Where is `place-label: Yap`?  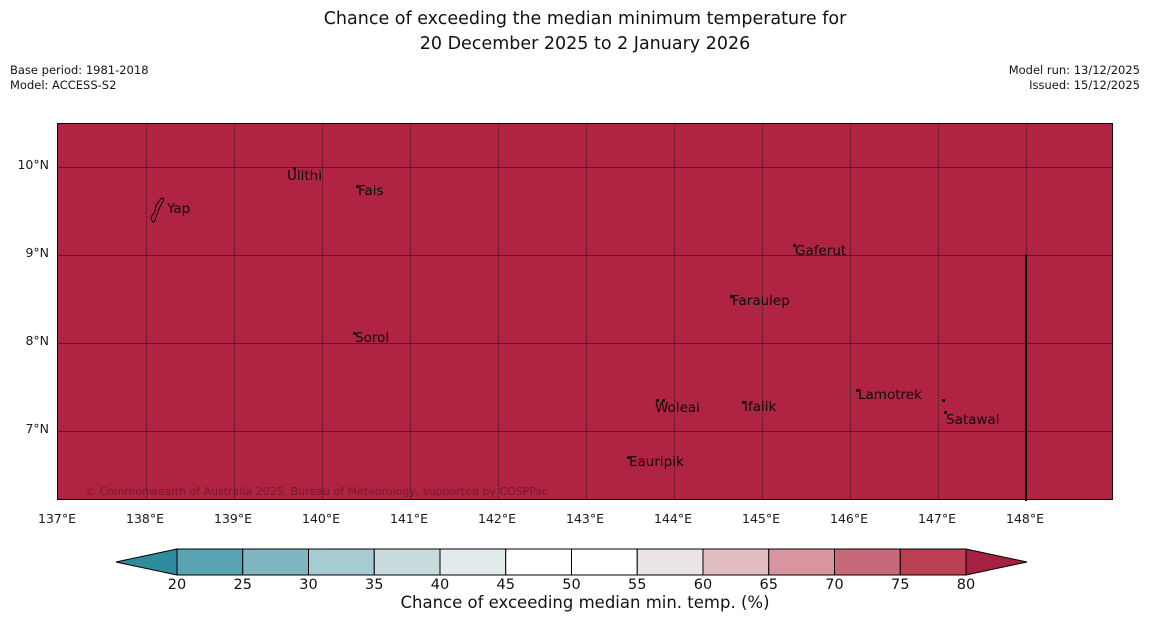
place-label: Yap is located at coordinates (179, 209).